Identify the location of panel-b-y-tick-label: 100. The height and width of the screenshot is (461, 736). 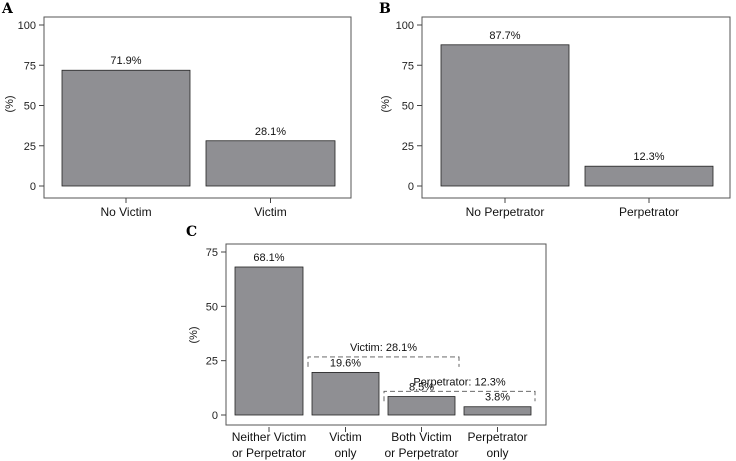
(405, 26).